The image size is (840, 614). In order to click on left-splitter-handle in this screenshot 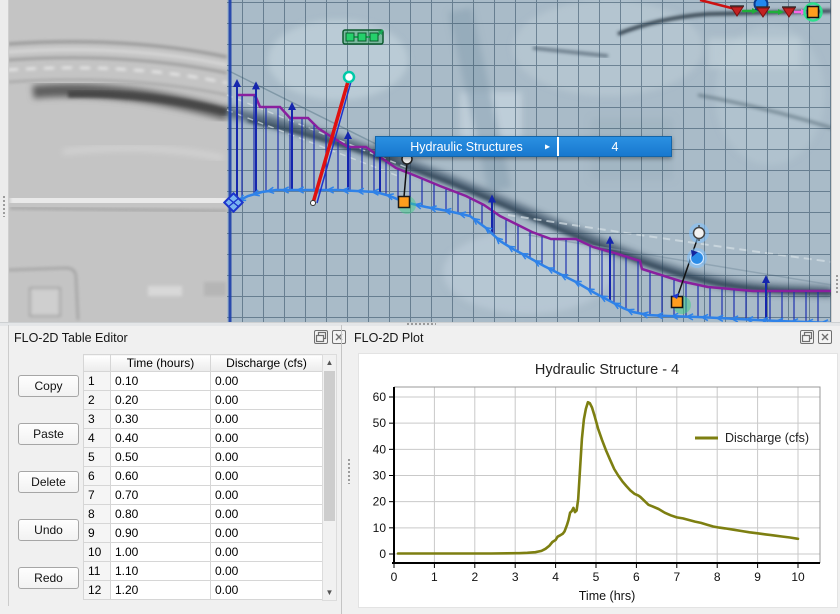, I will do `click(4, 206)`.